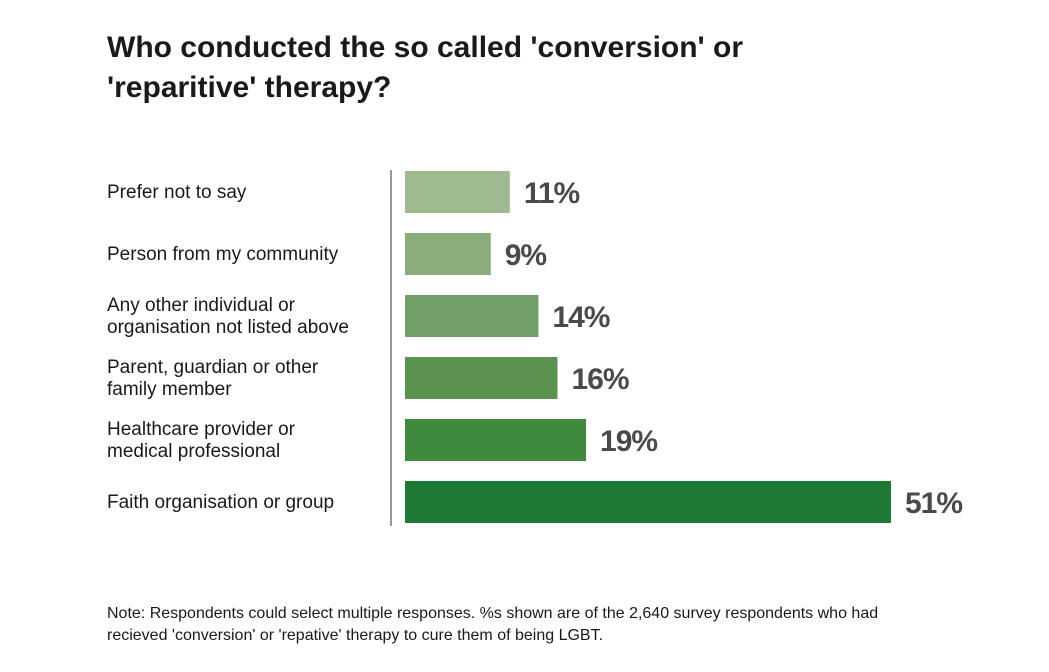  Describe the element at coordinates (169, 389) in the screenshot. I see `category-label-line: family member` at that location.